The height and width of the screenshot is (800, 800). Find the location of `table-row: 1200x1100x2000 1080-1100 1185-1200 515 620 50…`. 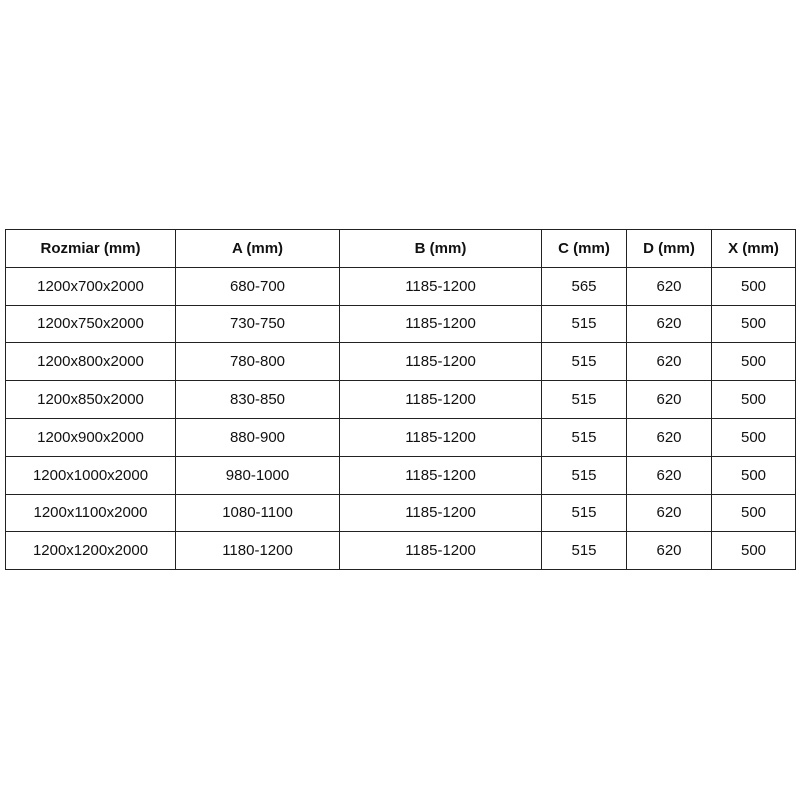

table-row: 1200x1100x2000 1080-1100 1185-1200 515 620 50… is located at coordinates (400, 513).